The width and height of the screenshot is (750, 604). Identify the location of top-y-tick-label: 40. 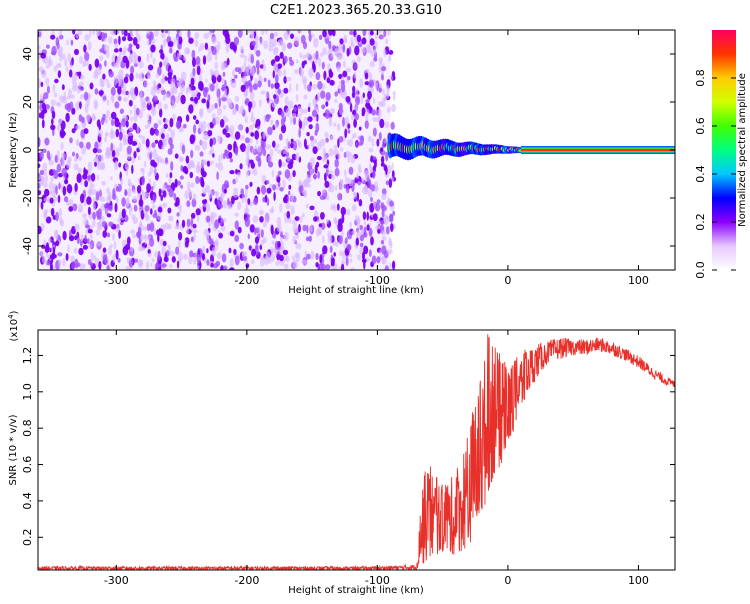
(27, 54).